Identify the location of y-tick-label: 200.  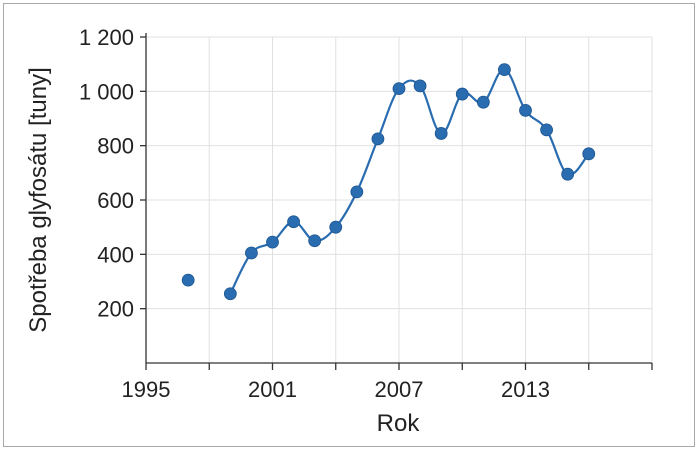
(115, 309).